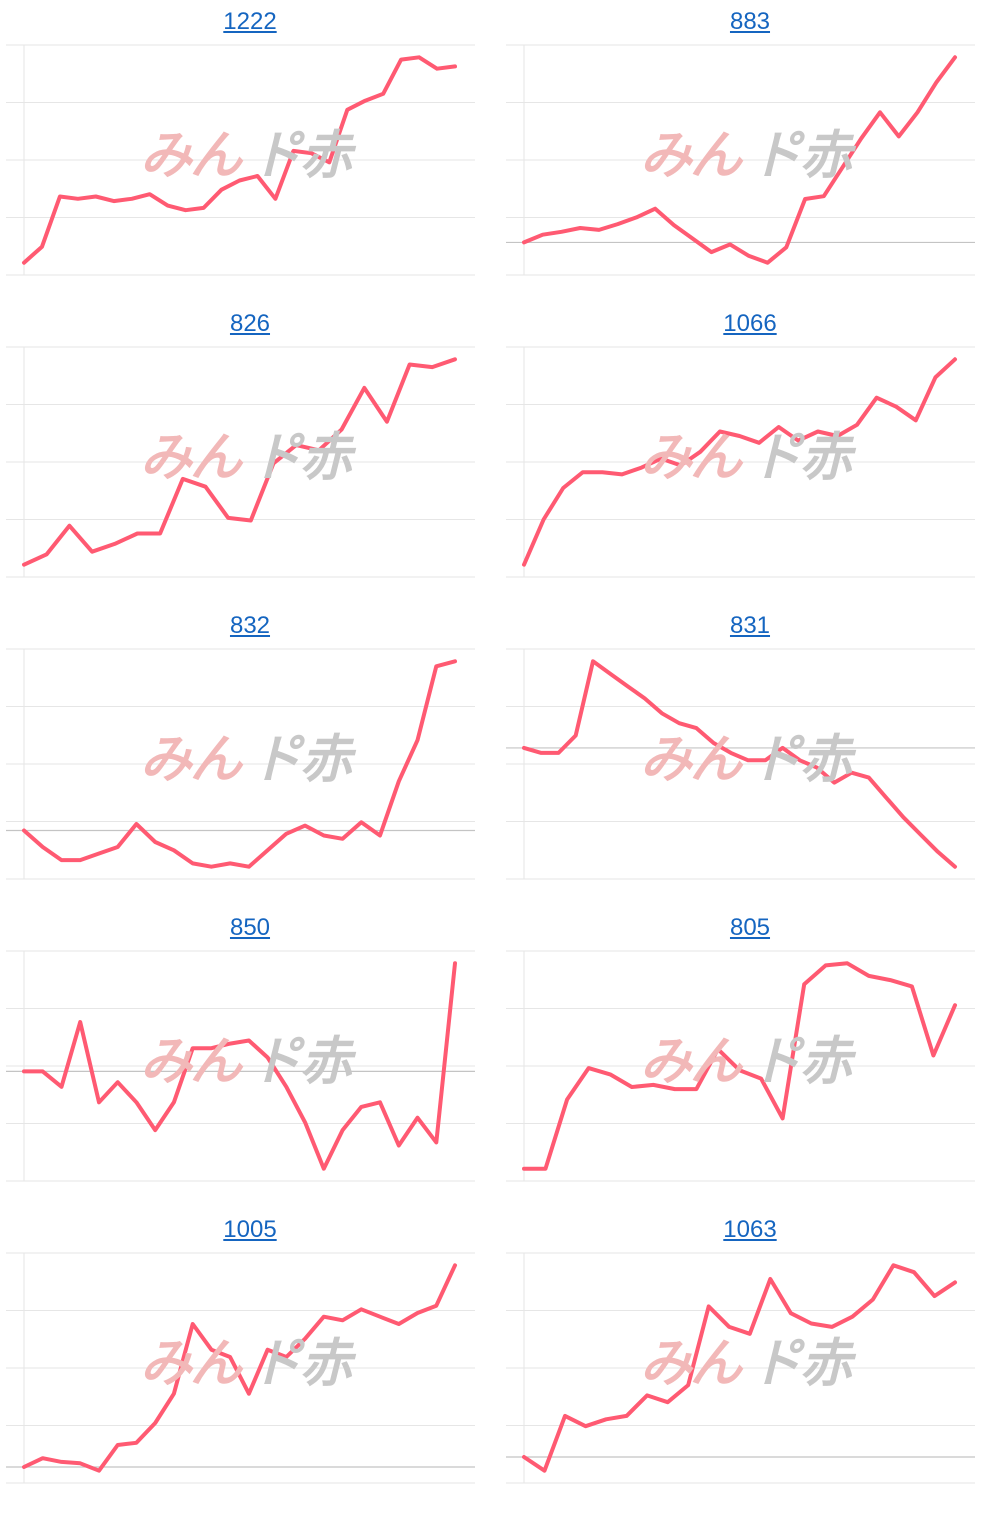 Image resolution: width=1000 pixels, height=1513 pixels. I want to click on chart-panel: 832 みん ト゚赤, so click(250, 755).